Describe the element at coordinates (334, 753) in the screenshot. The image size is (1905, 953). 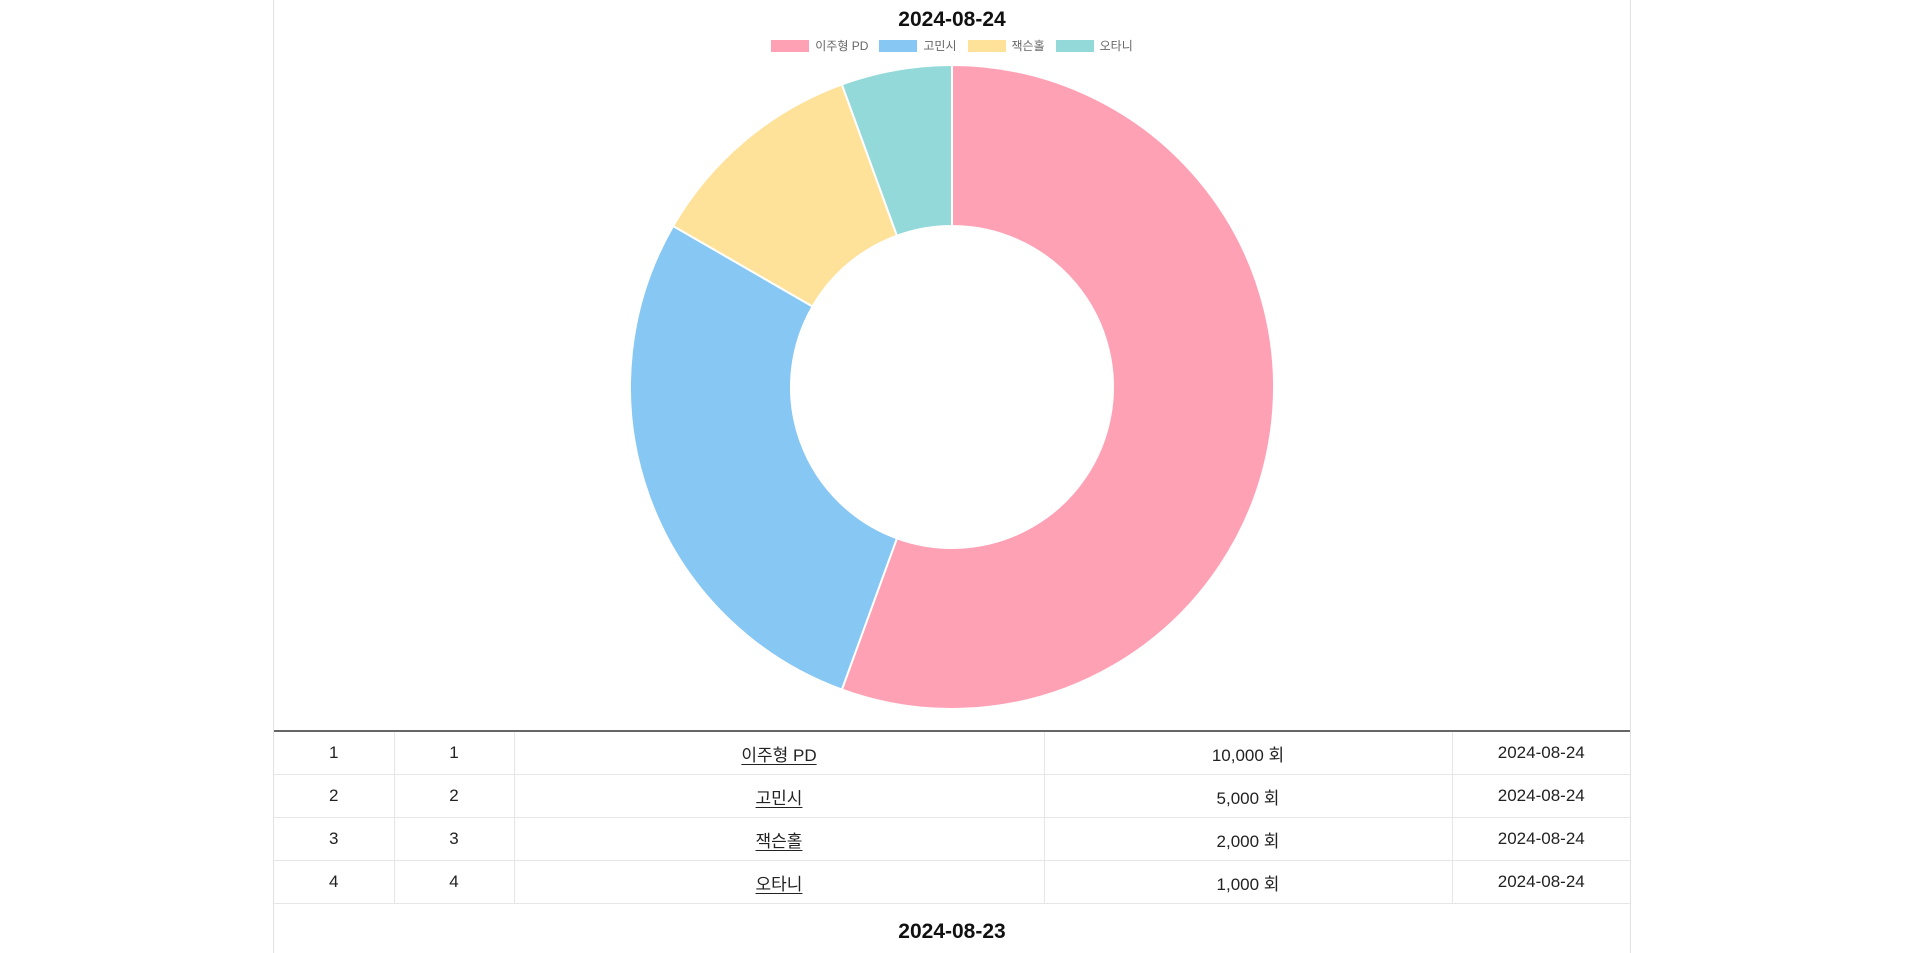
I see `rank-cell: 1` at that location.